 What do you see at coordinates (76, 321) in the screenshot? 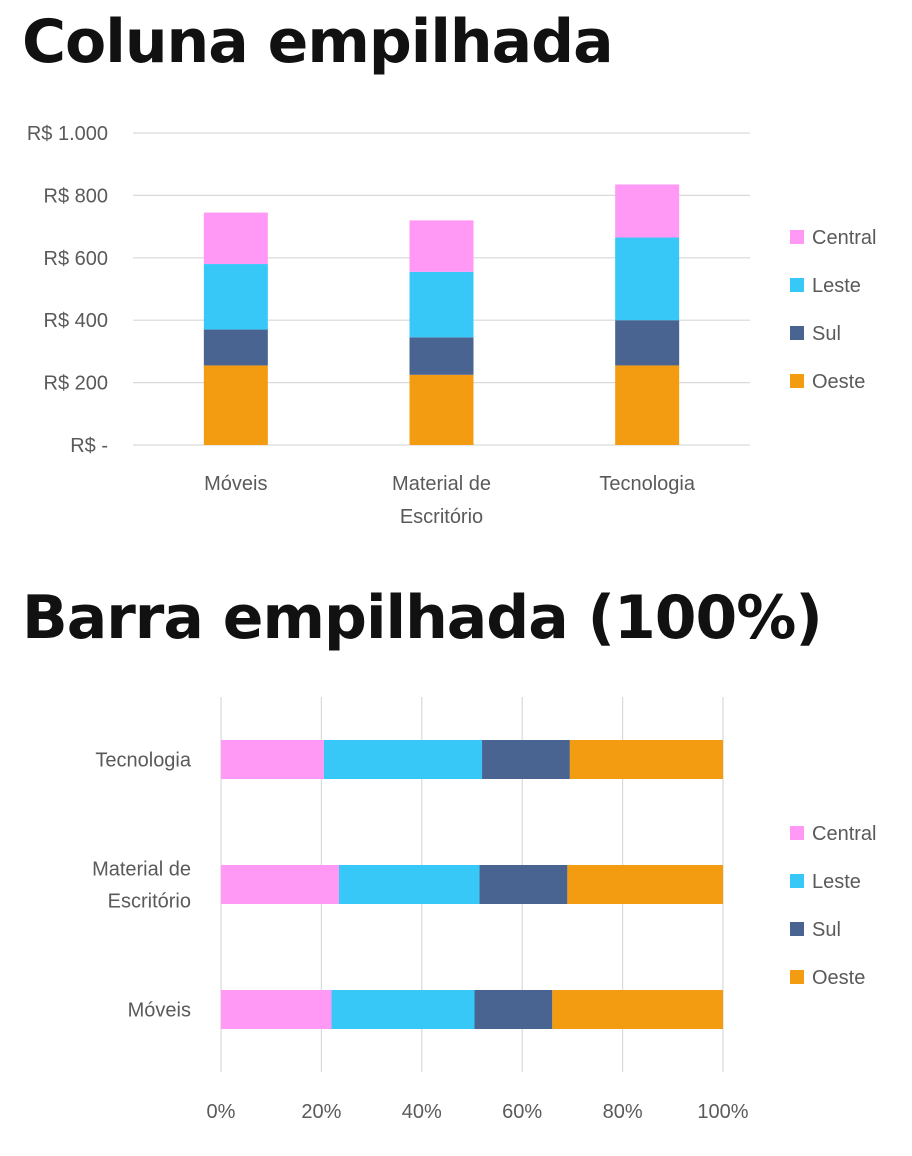
I see `y-tick-label: R$ 400` at bounding box center [76, 321].